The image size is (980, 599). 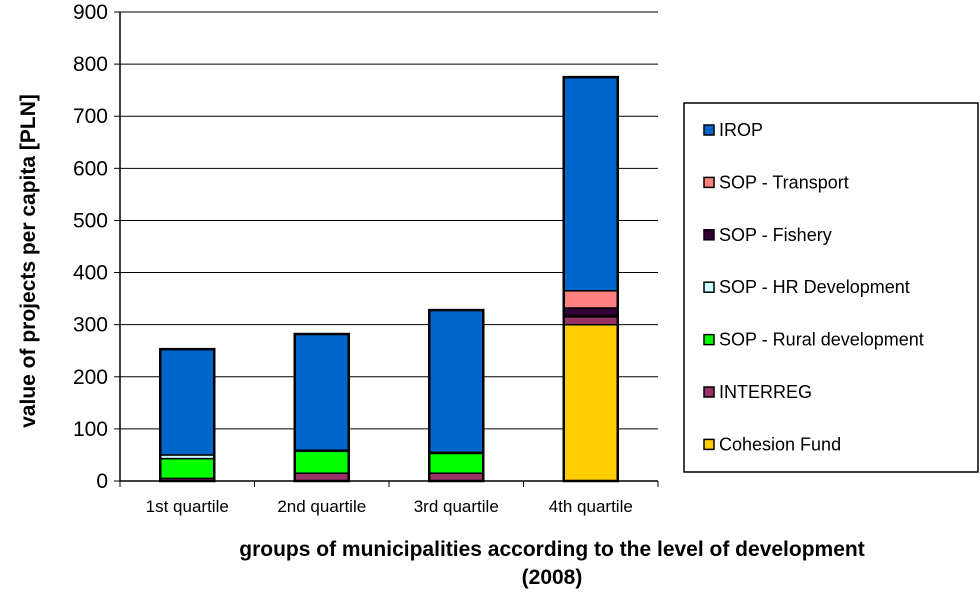 What do you see at coordinates (821, 340) in the screenshot?
I see `legend-label-sop-rural-development: SOP - Rural development` at bounding box center [821, 340].